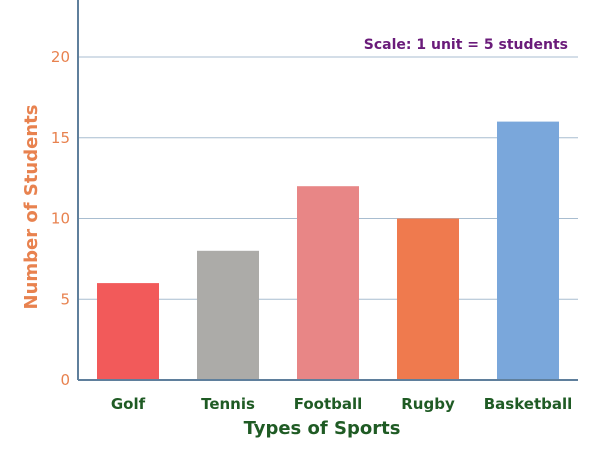 Image resolution: width=600 pixels, height=456 pixels. Describe the element at coordinates (65, 380) in the screenshot. I see `y-tick-label: 0` at that location.